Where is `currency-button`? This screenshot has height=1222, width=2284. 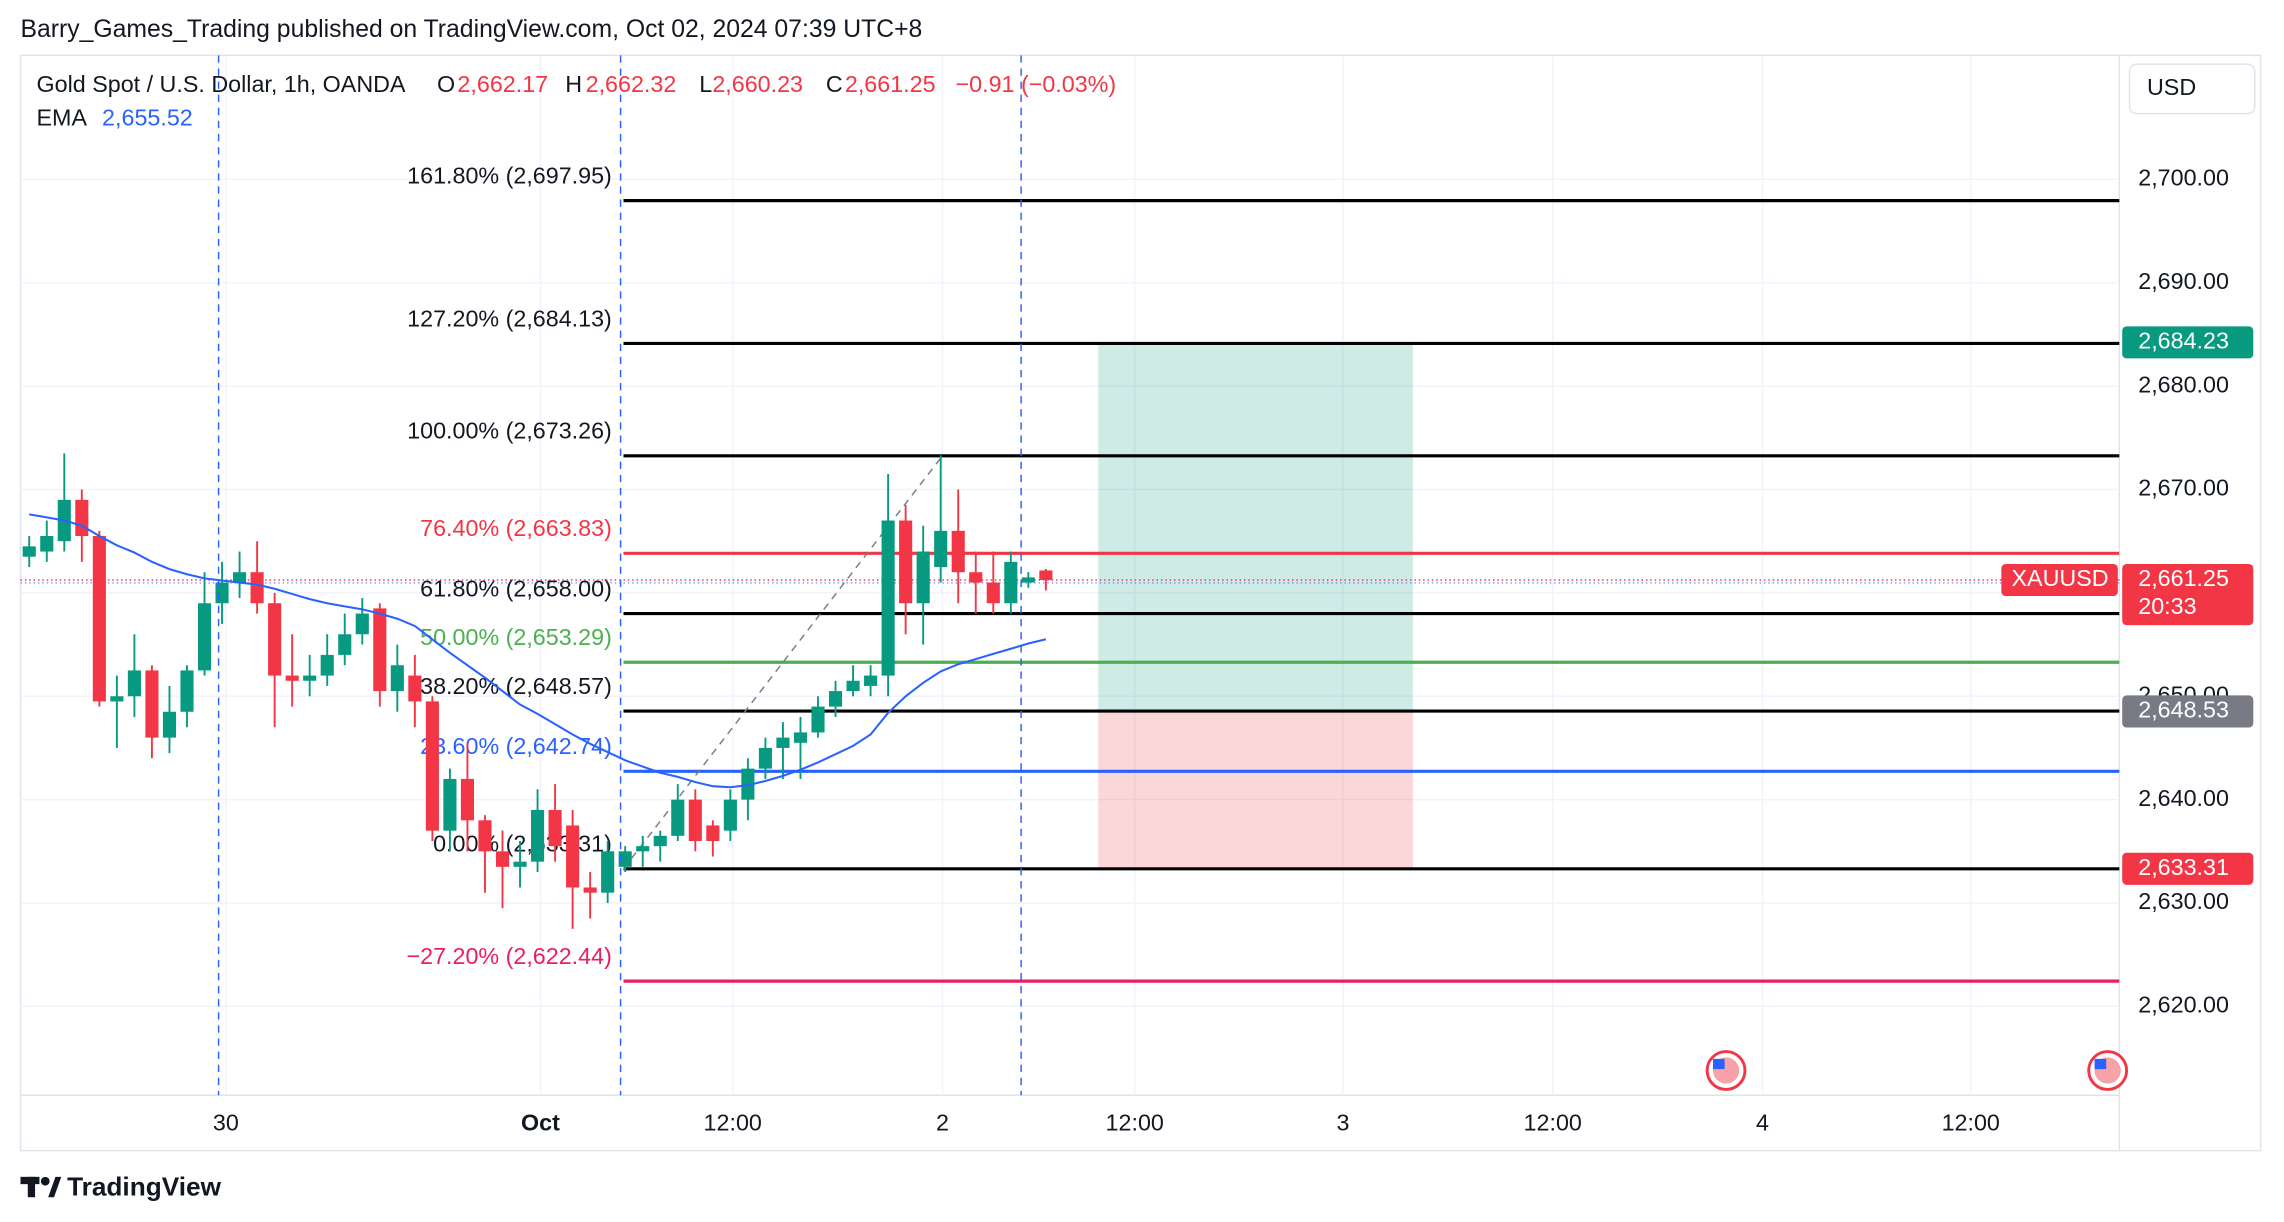 currency-button is located at coordinates (2192, 89).